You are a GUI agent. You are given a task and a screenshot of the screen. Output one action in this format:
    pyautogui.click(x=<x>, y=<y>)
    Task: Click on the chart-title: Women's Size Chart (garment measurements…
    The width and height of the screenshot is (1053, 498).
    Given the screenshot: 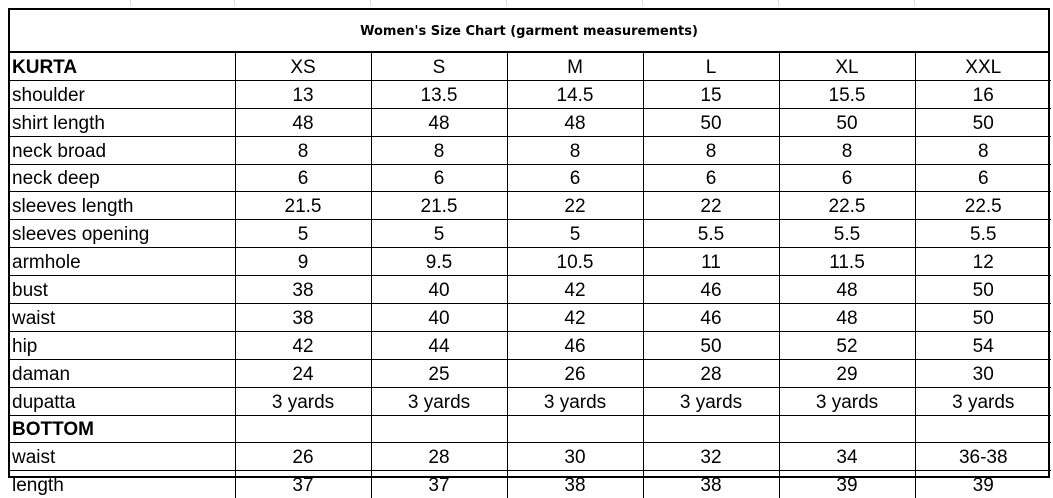 What is the action you would take?
    pyautogui.click(x=529, y=31)
    